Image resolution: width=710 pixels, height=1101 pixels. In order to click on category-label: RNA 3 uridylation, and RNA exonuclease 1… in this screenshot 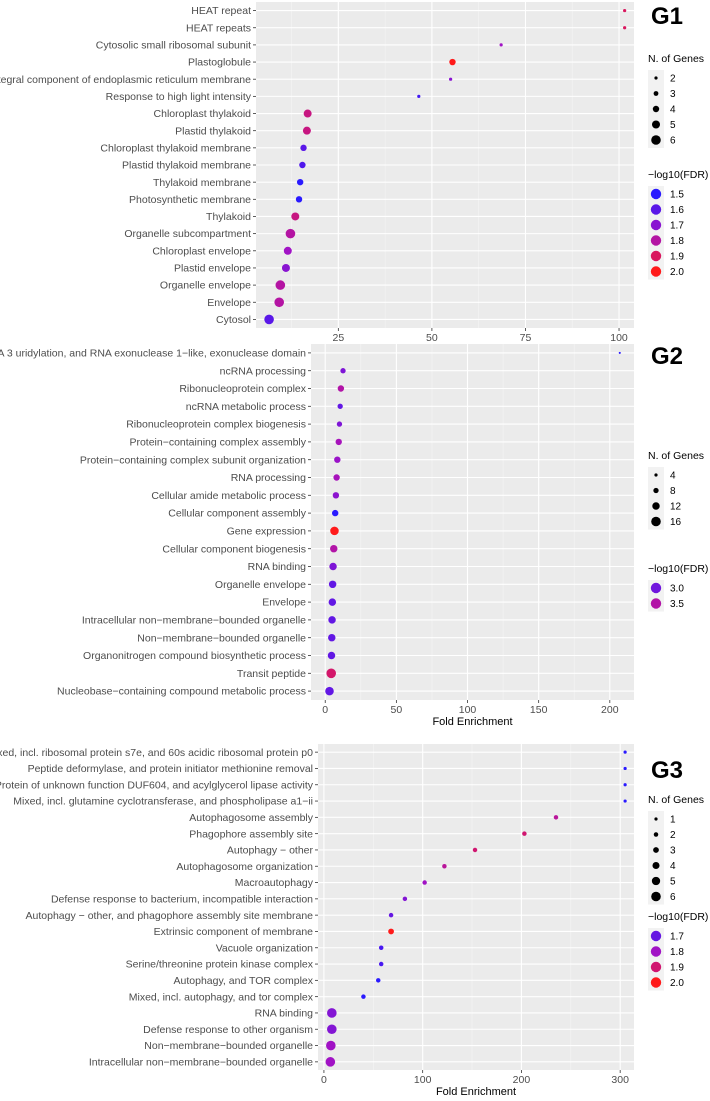, I will do `click(153, 354)`.